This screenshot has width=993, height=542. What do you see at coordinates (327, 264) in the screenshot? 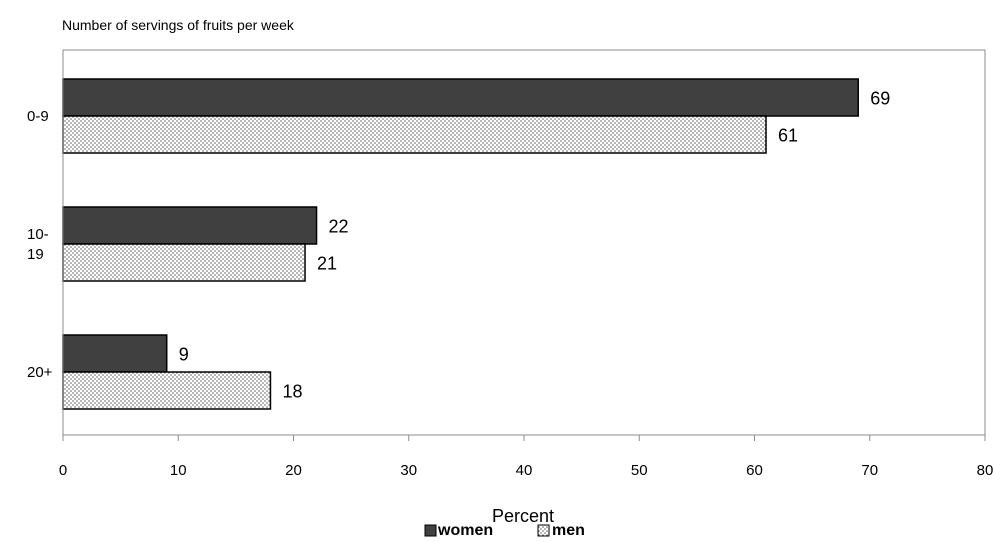
I see `data-label-men-10-19: 21` at bounding box center [327, 264].